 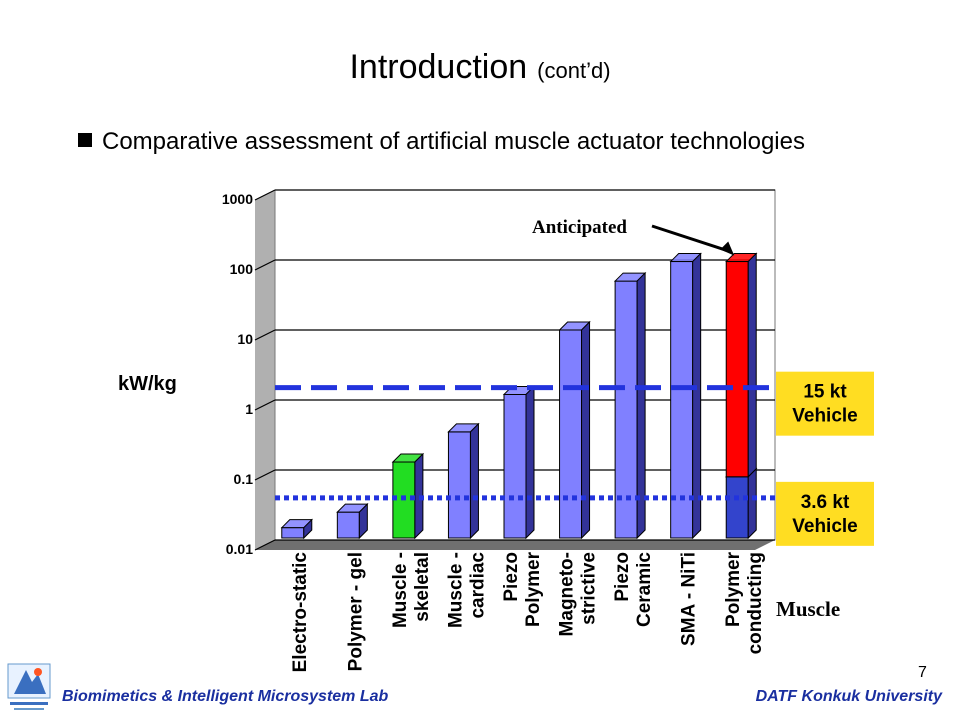 I want to click on x-tick-label: Piezo Ceramic, so click(x=633, y=589).